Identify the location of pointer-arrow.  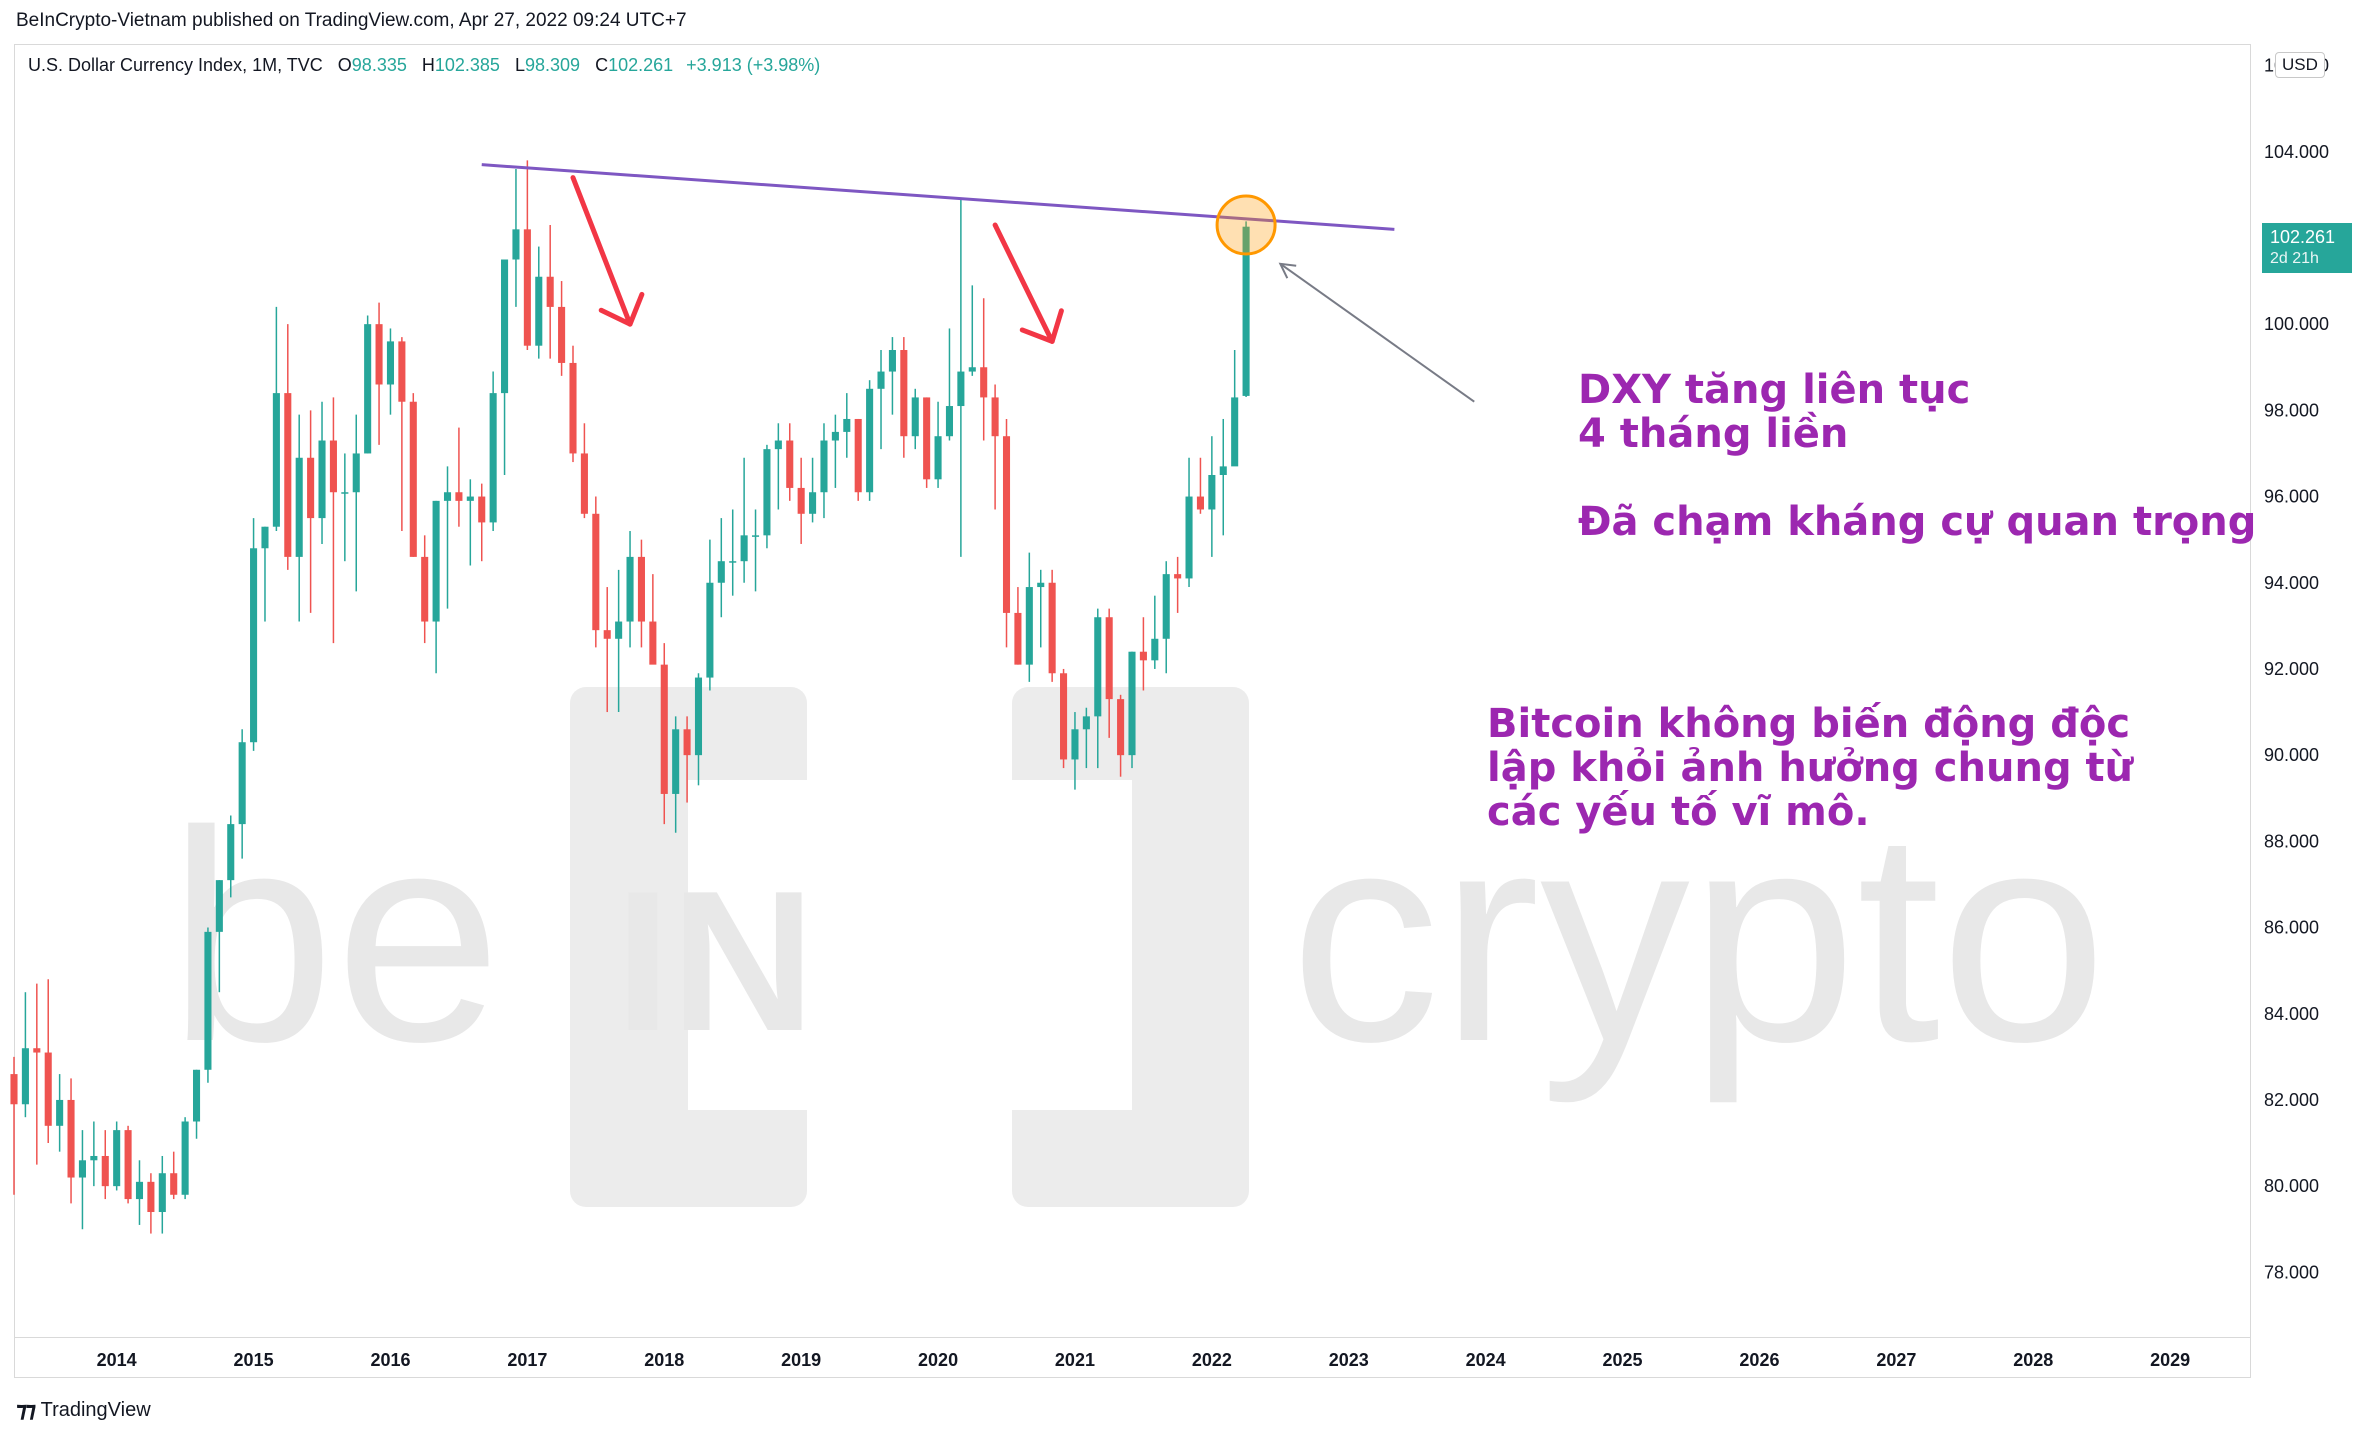
(1376, 332).